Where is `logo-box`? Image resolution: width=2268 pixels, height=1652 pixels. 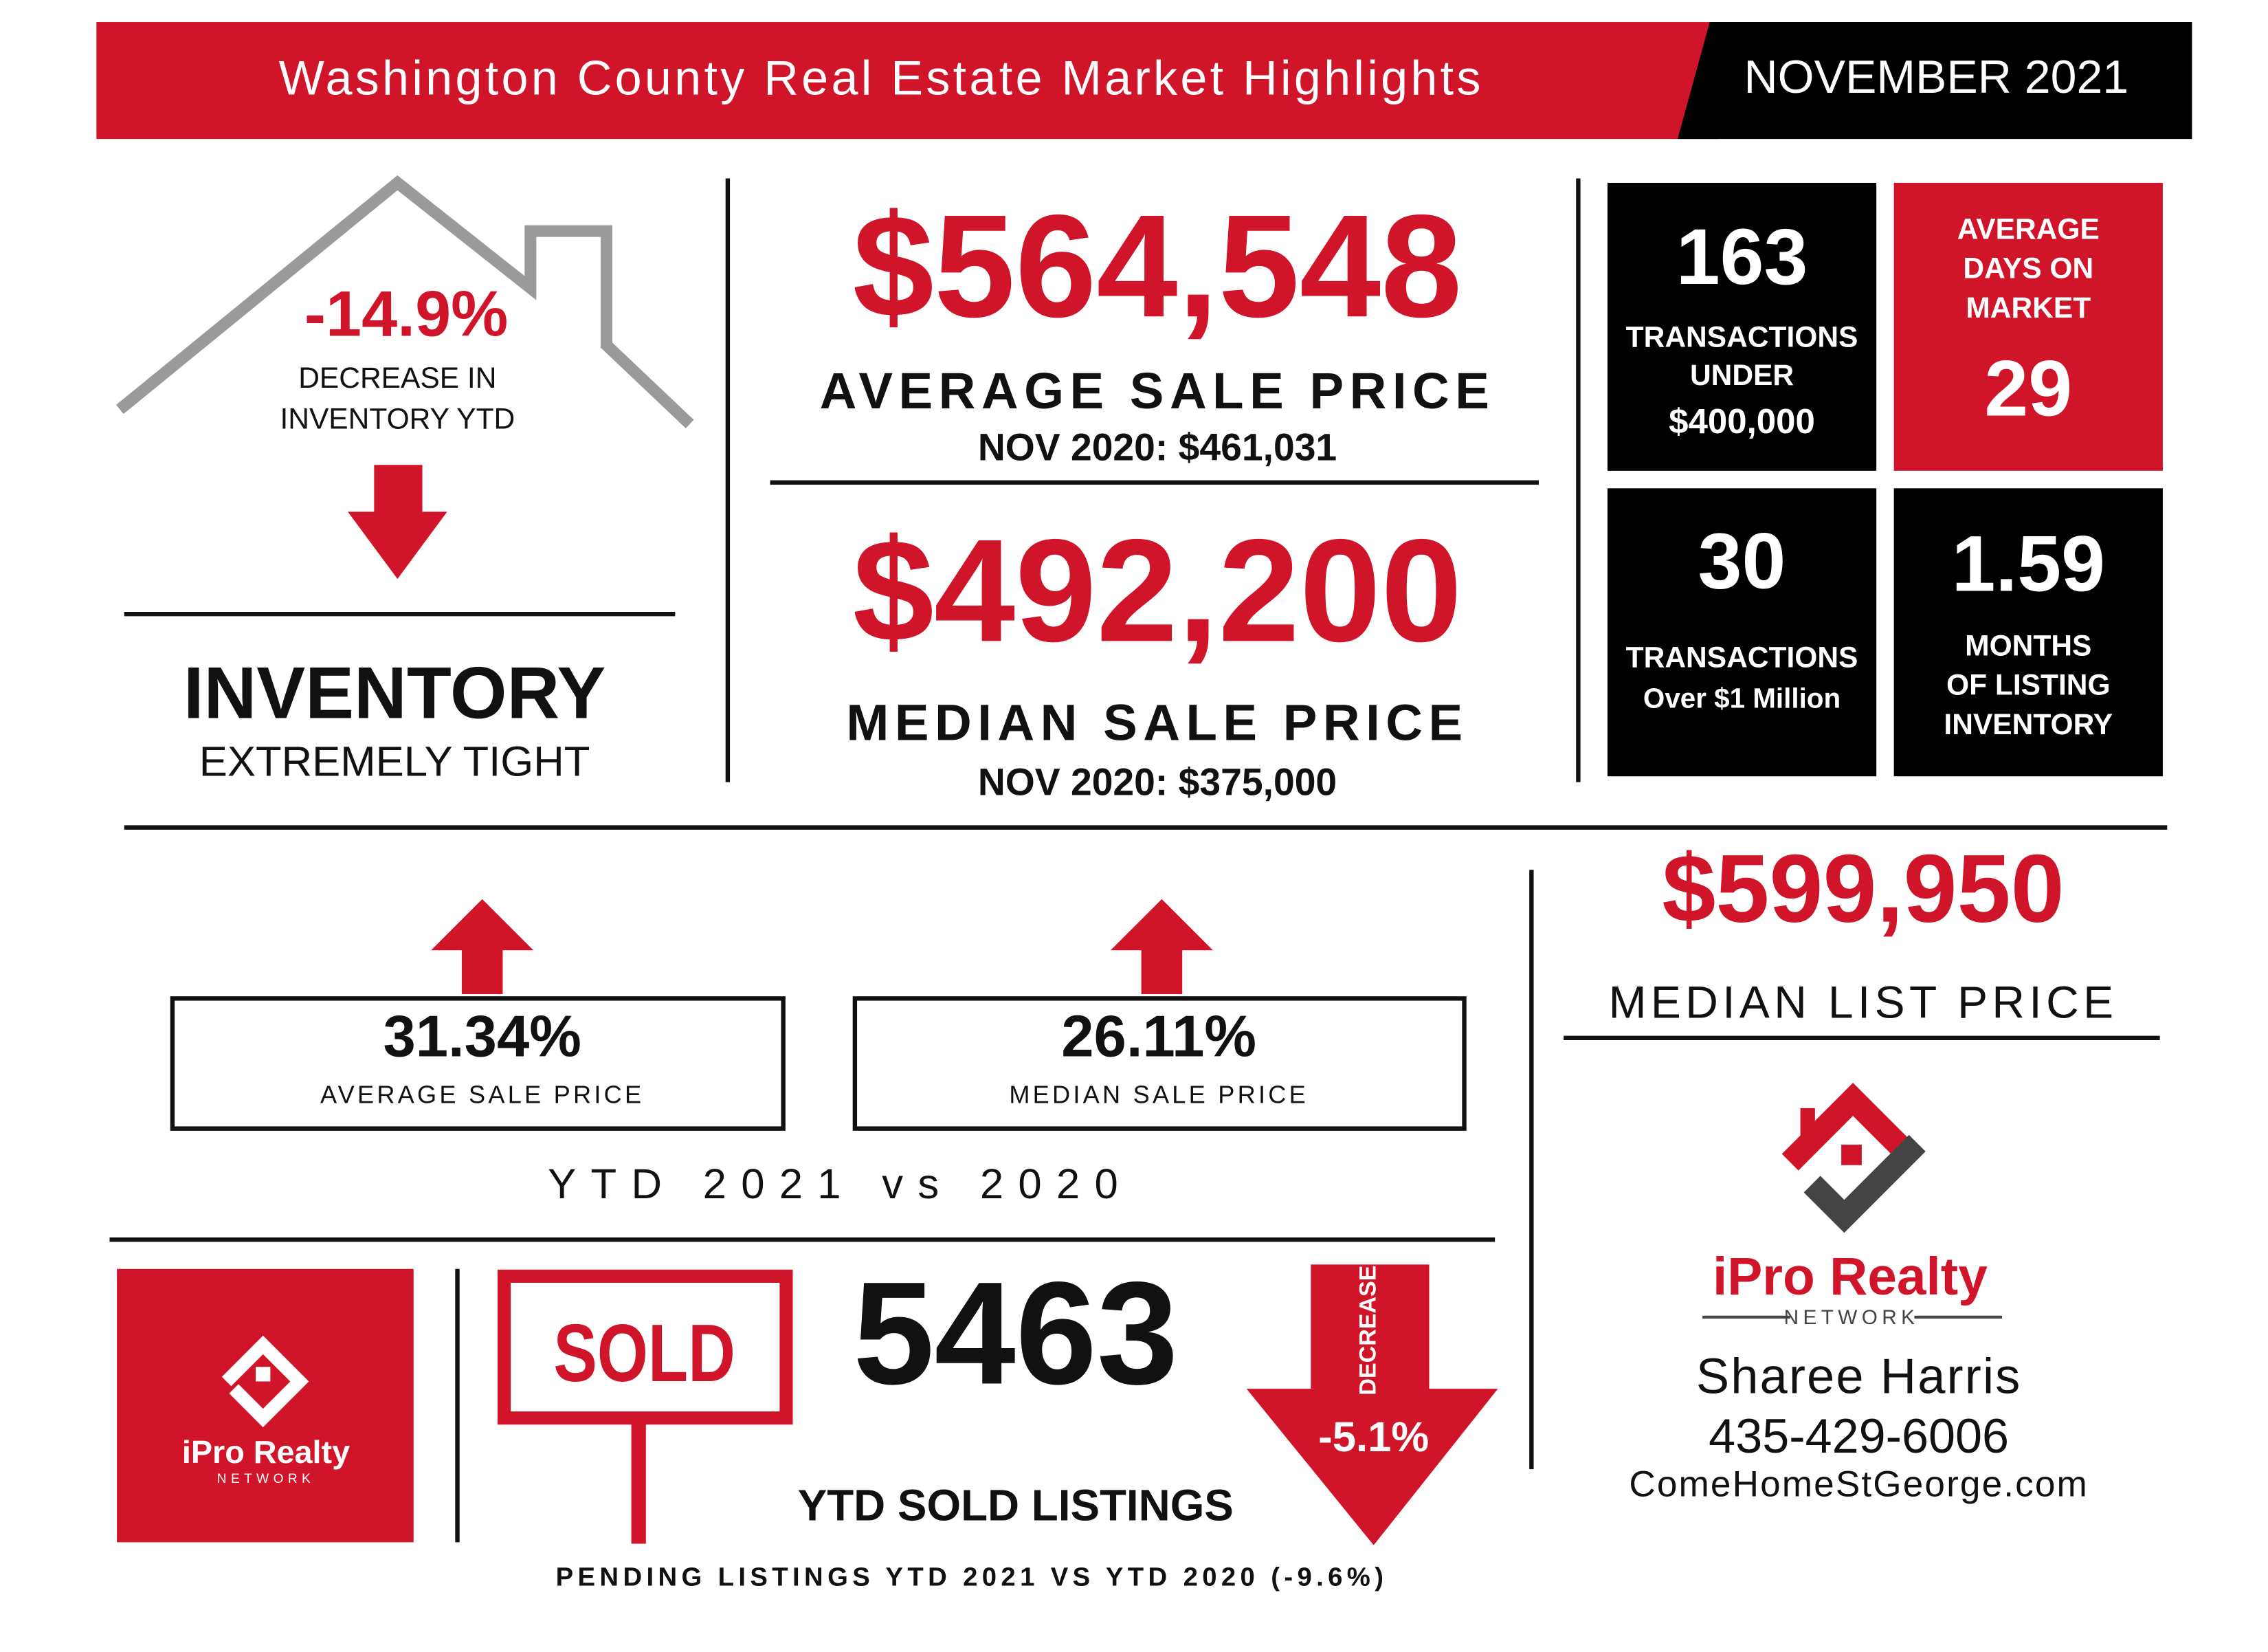 logo-box is located at coordinates (265, 1405).